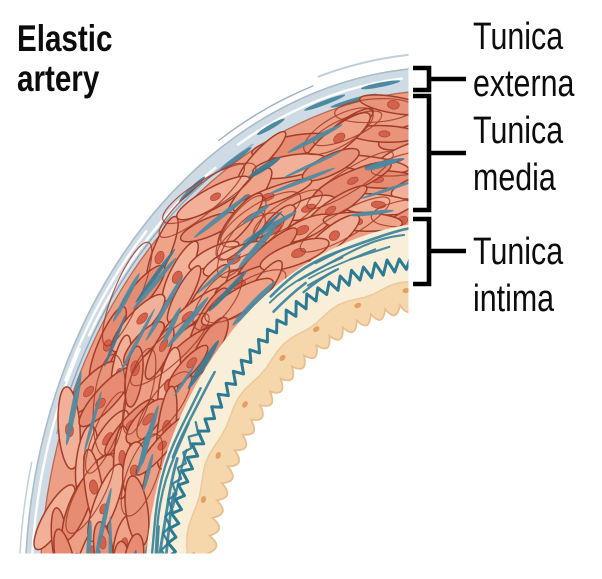 The image size is (602, 579). Describe the element at coordinates (518, 276) in the screenshot. I see `label-tunica-intima: Tunica intima` at that location.